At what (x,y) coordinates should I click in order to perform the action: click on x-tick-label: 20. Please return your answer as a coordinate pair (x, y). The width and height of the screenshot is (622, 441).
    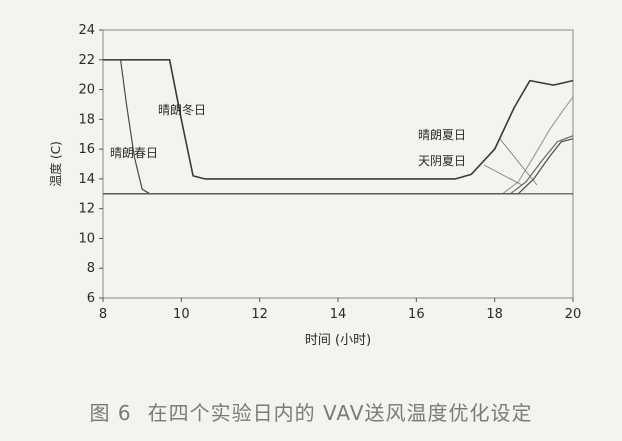
    Looking at the image, I should click on (573, 314).